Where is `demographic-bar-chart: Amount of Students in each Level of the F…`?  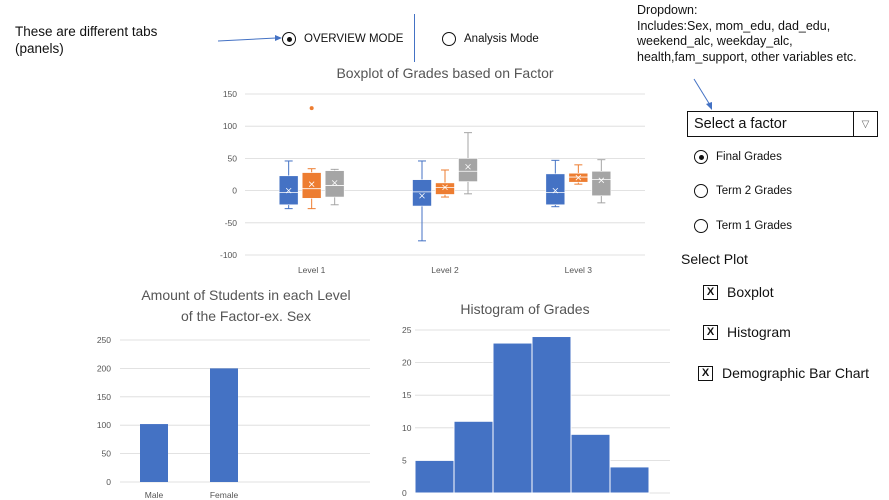 demographic-bar-chart: Amount of Students in each Level of the F… is located at coordinates (233, 393).